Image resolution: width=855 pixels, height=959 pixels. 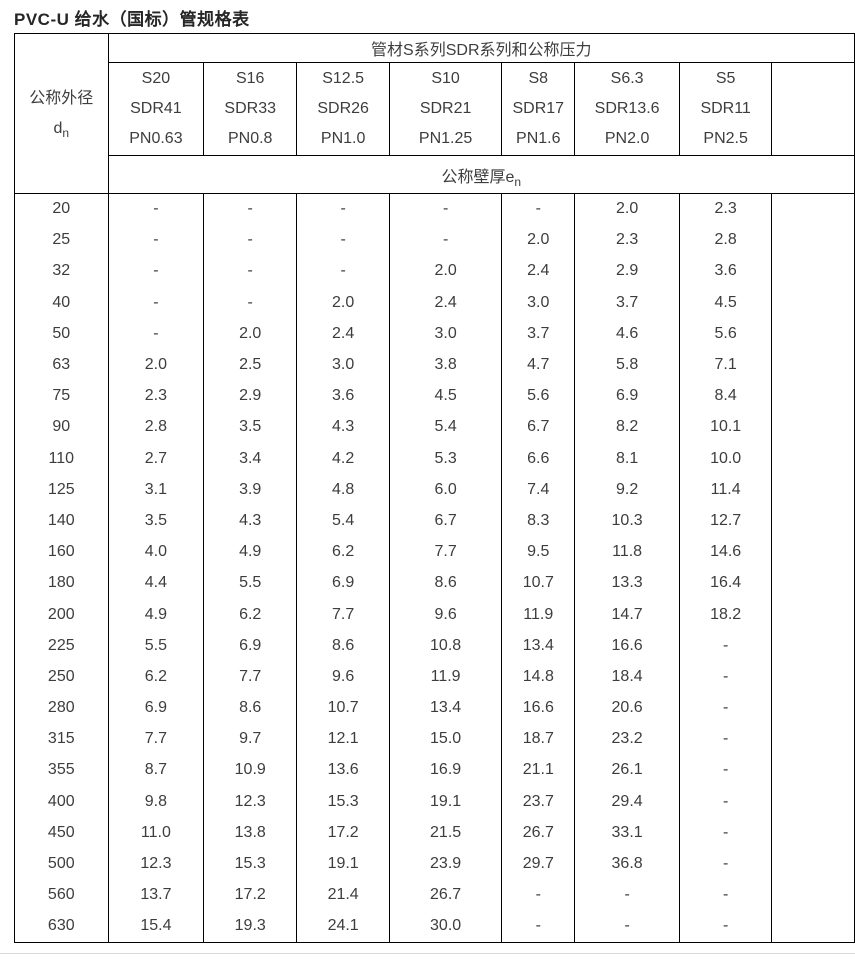 I want to click on thickness-cell: 11.9, so click(x=446, y=677).